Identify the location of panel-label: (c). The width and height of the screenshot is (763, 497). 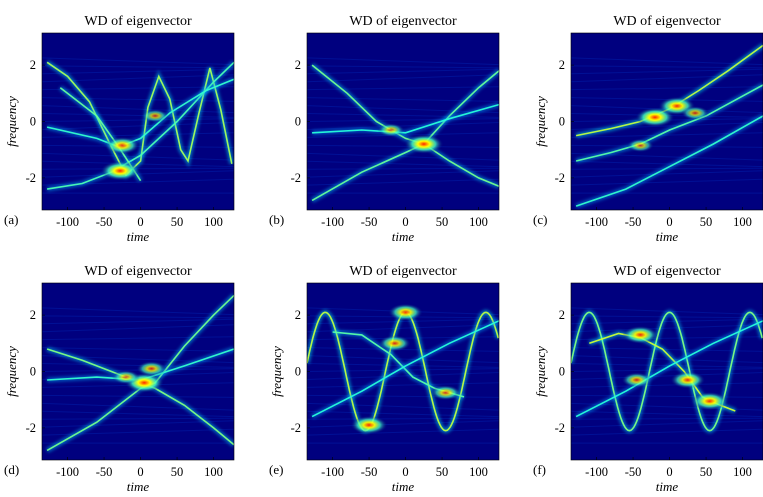
(540, 219).